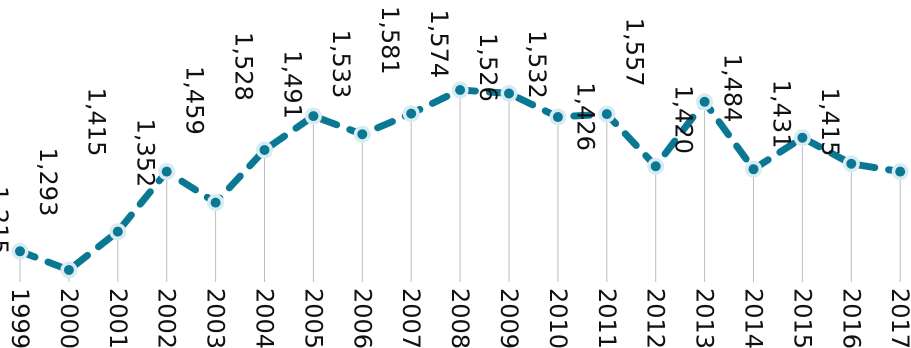 The image size is (911, 348). What do you see at coordinates (754, 318) in the screenshot?
I see `x-tick-label: 2014` at bounding box center [754, 318].